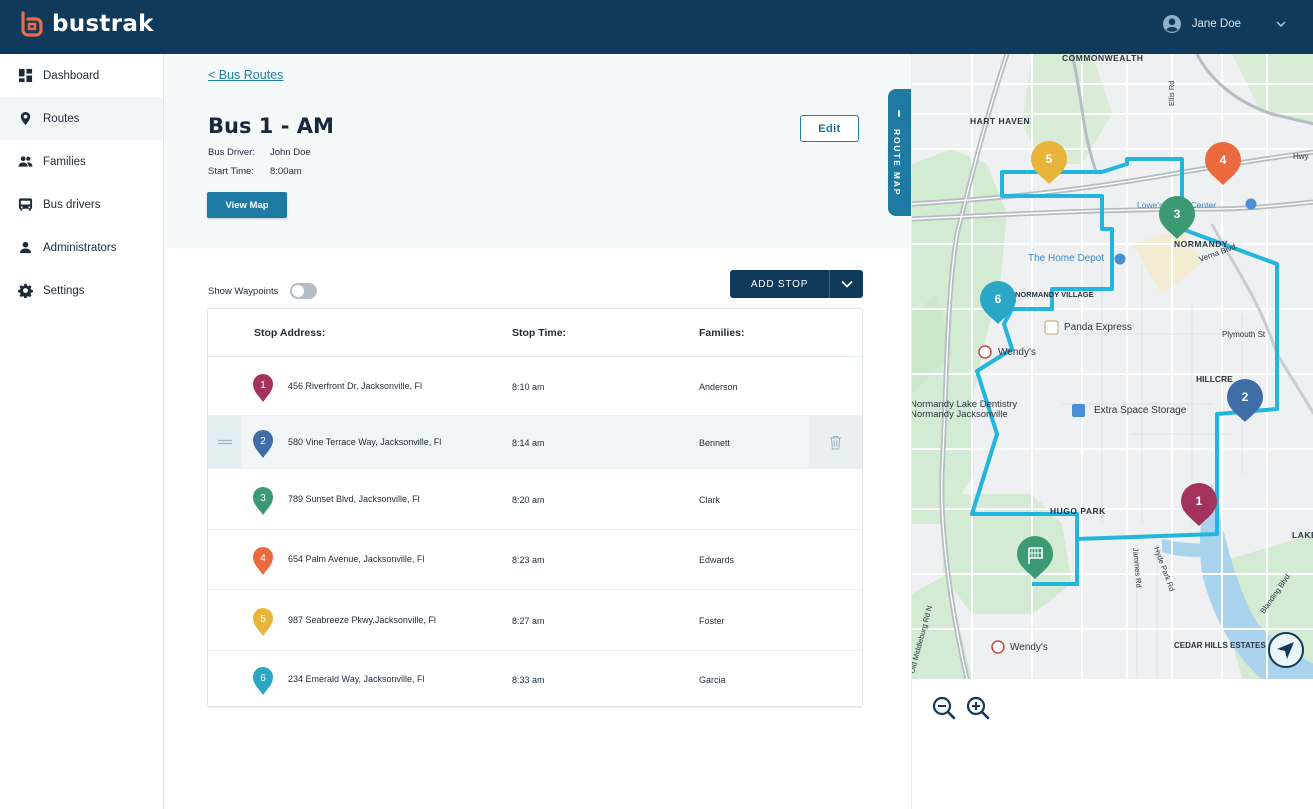 The width and height of the screenshot is (1313, 809). Describe the element at coordinates (1171, 93) in the screenshot. I see `map-label: Ellis Rd` at that location.